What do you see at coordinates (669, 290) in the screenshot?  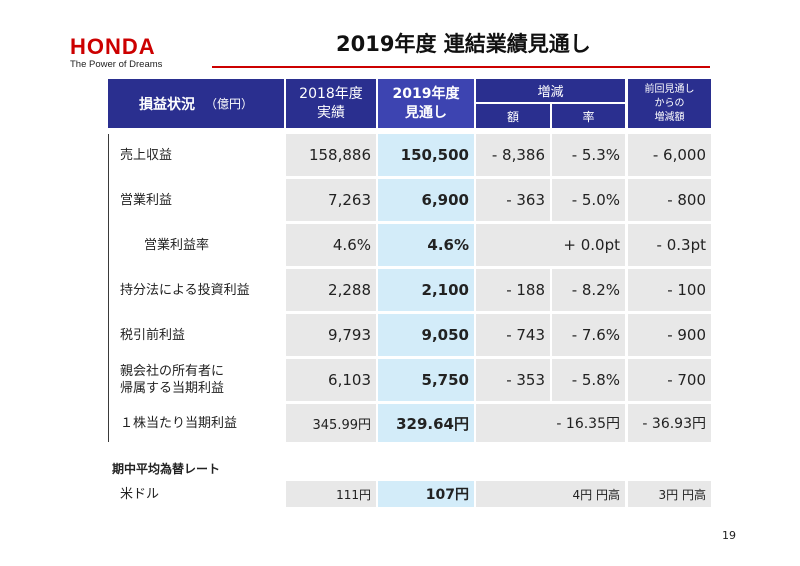 I see `equity-income-vs-prev: - 100` at bounding box center [669, 290].